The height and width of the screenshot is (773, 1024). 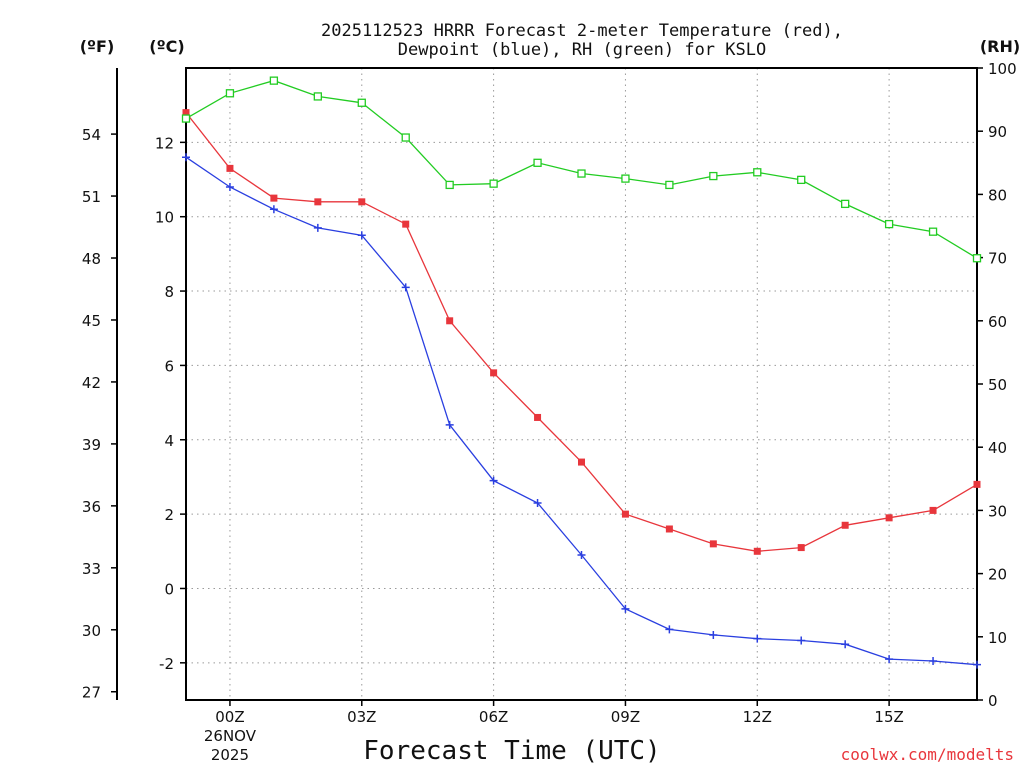 I want to click on rh-tick-label: 60, so click(x=997, y=322).